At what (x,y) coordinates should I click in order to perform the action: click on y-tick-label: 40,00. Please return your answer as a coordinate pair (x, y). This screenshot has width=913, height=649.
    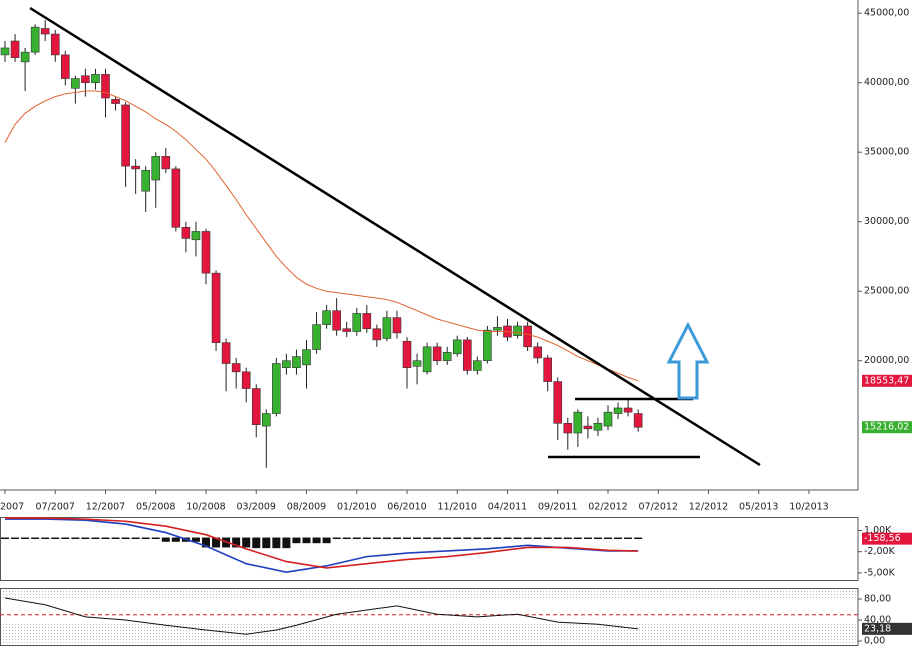
    Looking at the image, I should click on (877, 620).